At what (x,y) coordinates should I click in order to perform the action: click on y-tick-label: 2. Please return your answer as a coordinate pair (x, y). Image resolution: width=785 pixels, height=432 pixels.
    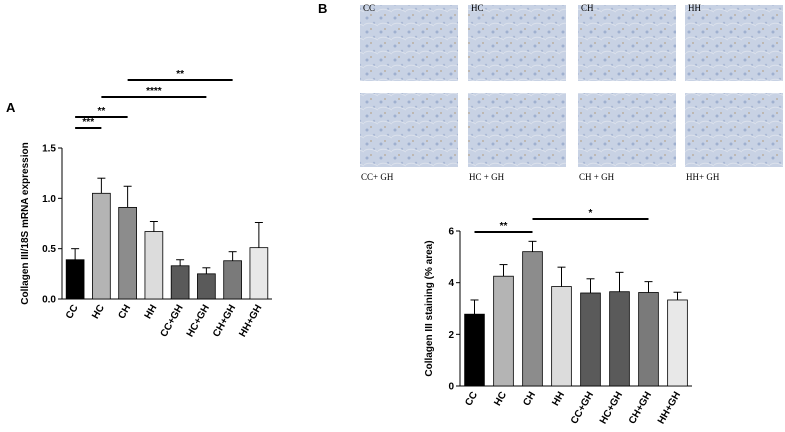
    Looking at the image, I should click on (451, 335).